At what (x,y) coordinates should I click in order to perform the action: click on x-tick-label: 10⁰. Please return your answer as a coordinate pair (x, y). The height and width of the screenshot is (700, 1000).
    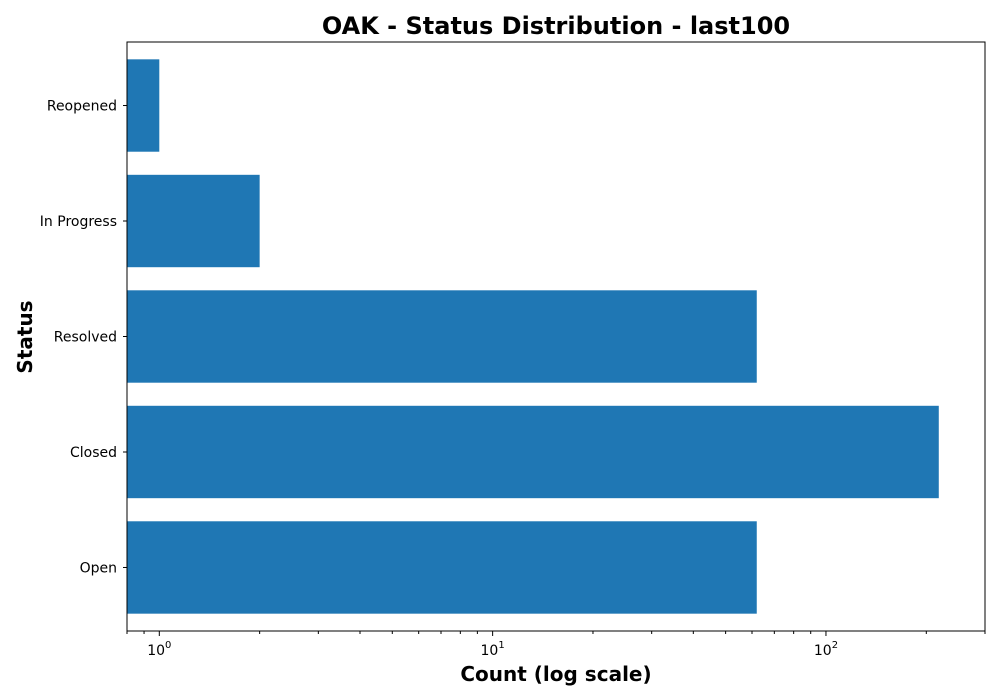
    Looking at the image, I should click on (159, 649).